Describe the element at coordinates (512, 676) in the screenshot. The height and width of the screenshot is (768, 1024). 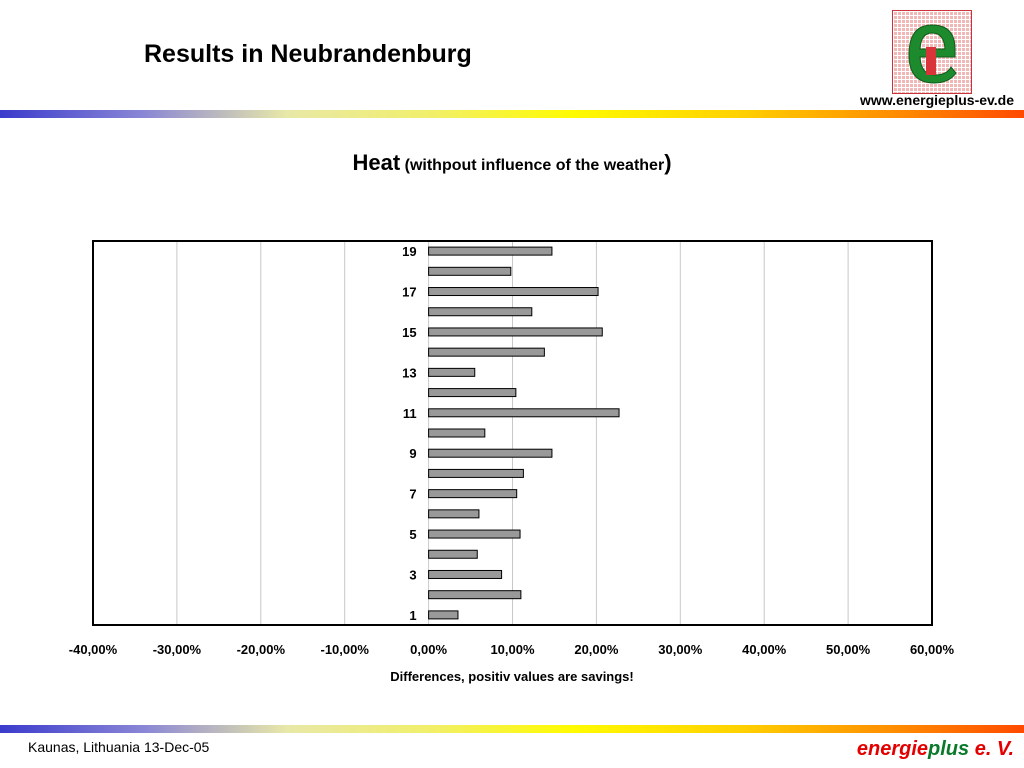
I see `x-axis-label: Differences, positiv values are savings!` at that location.